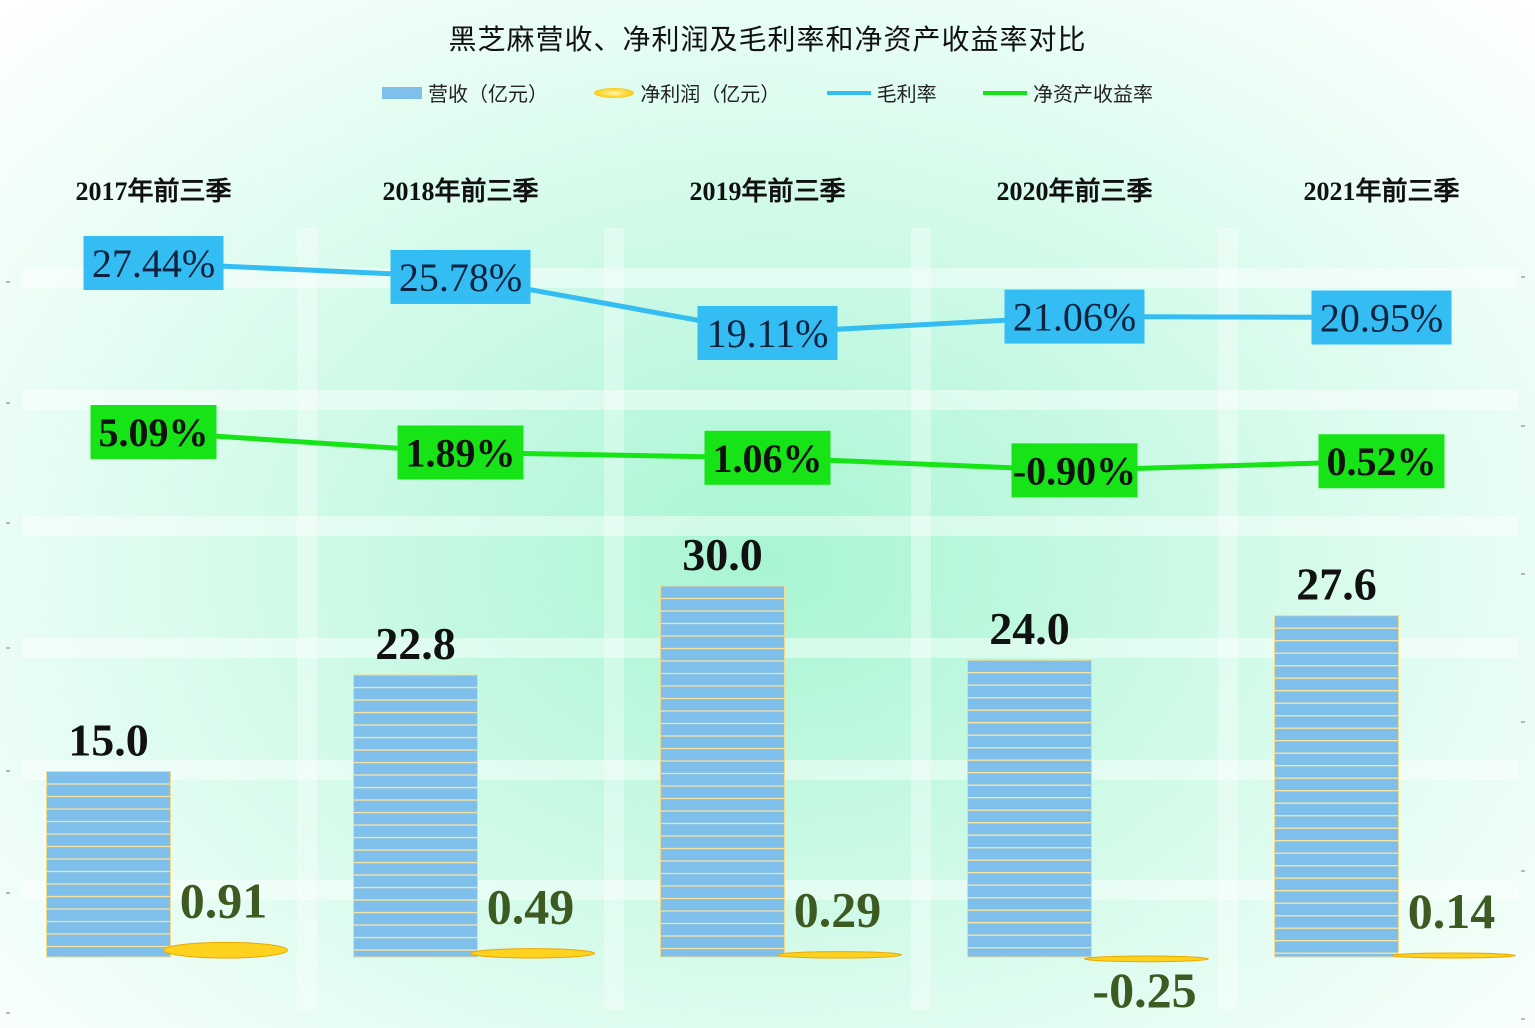 This screenshot has width=1535, height=1028. I want to click on category-label: 2018年前三季, so click(460, 191).